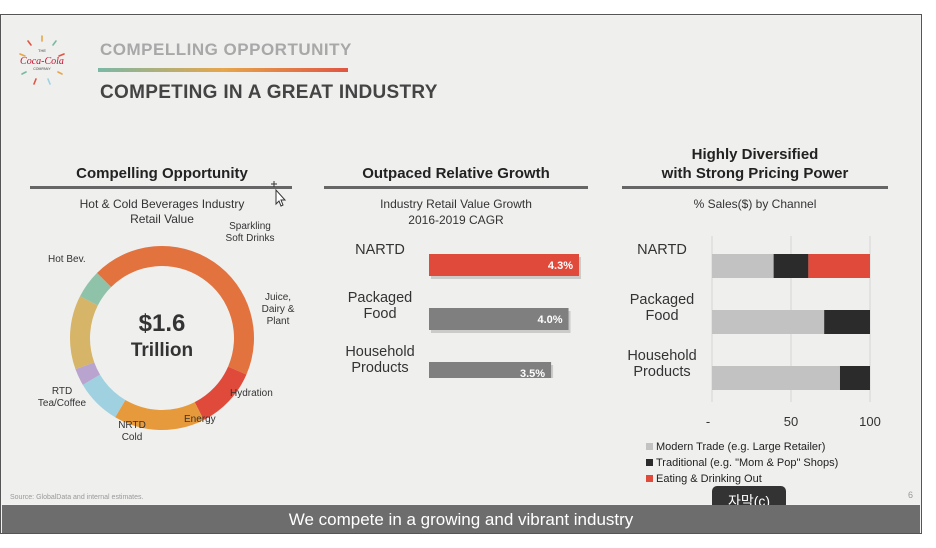 The image size is (936, 548). I want to click on legend-label-modern: Modern Trade (e.g. Large Retailer), so click(741, 447).